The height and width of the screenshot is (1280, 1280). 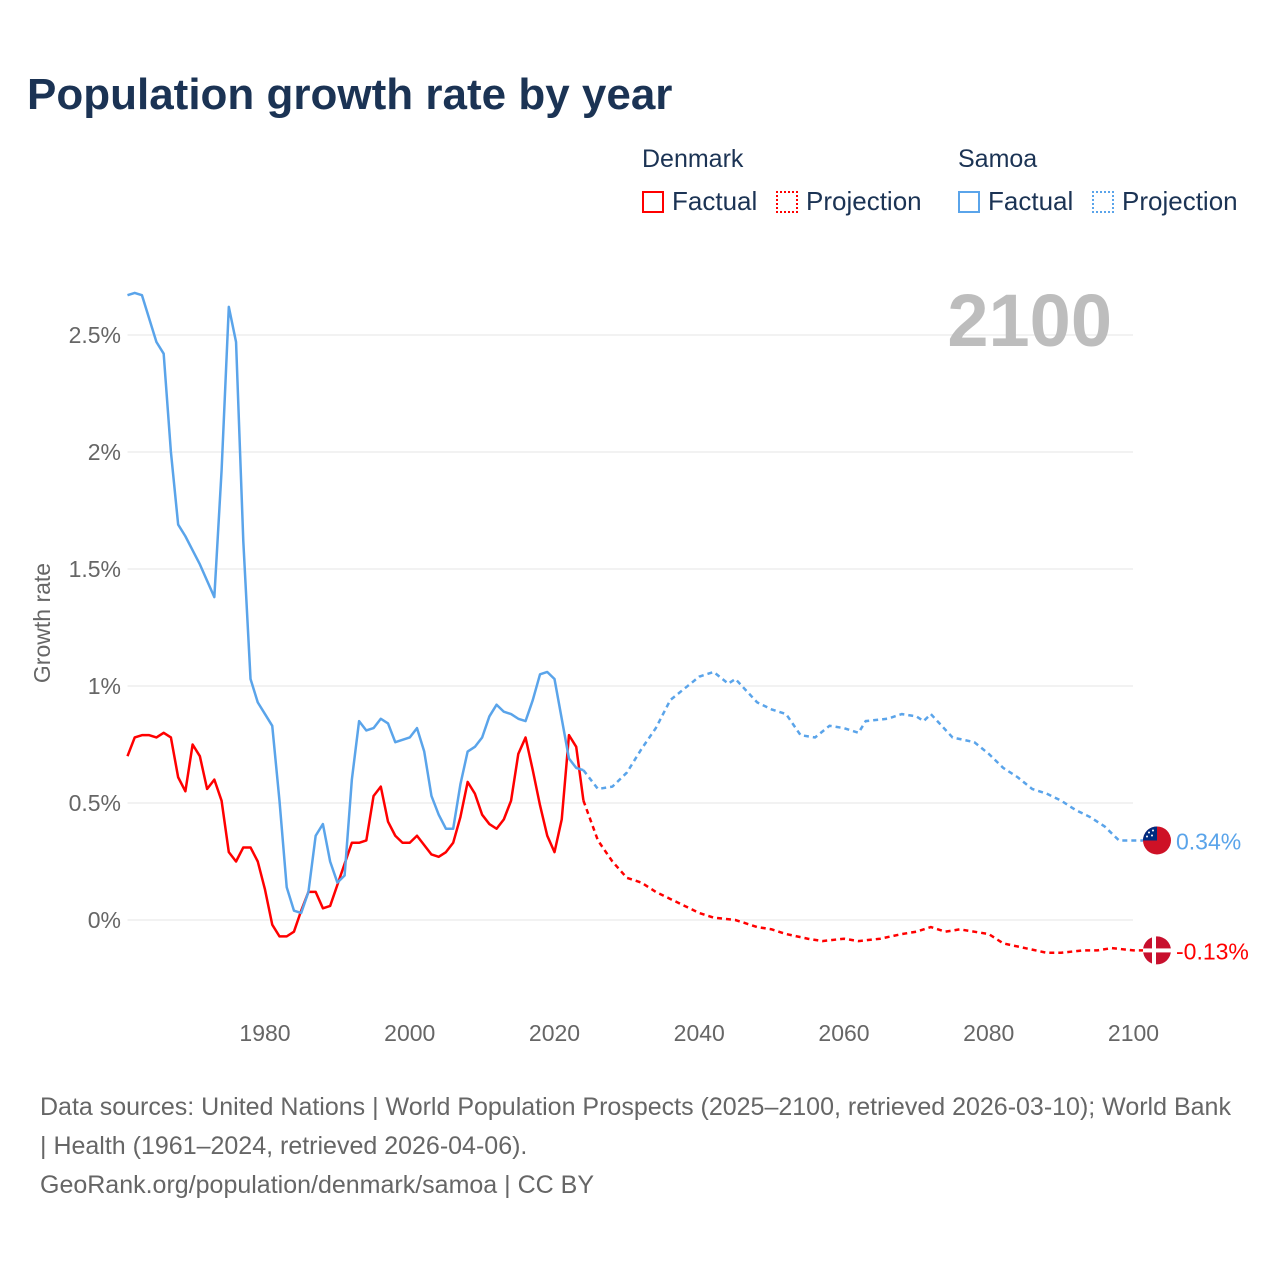 I want to click on legend-denmark-projection: Projection, so click(x=849, y=201).